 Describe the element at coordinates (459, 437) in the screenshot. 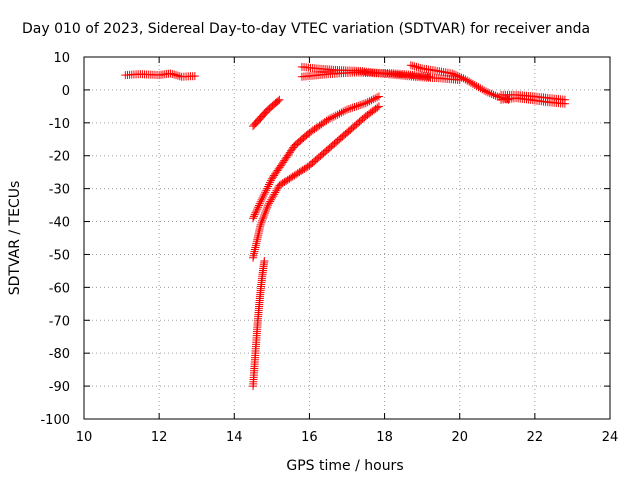

I see `x-tick-label: 20` at that location.